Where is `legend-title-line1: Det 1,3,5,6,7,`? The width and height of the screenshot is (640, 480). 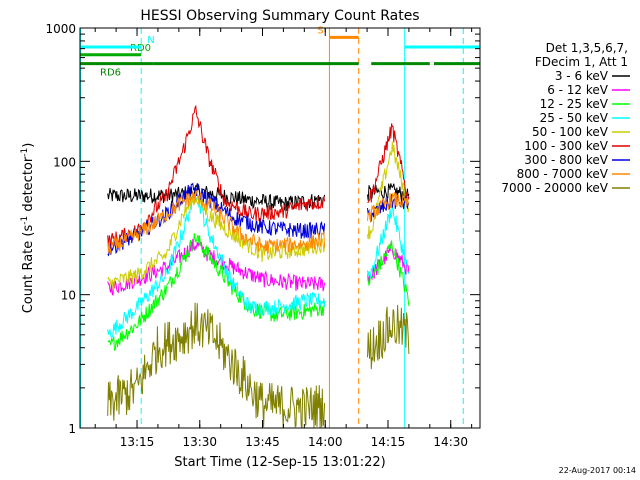
legend-title-line1: Det 1,3,5,6,7, is located at coordinates (587, 48).